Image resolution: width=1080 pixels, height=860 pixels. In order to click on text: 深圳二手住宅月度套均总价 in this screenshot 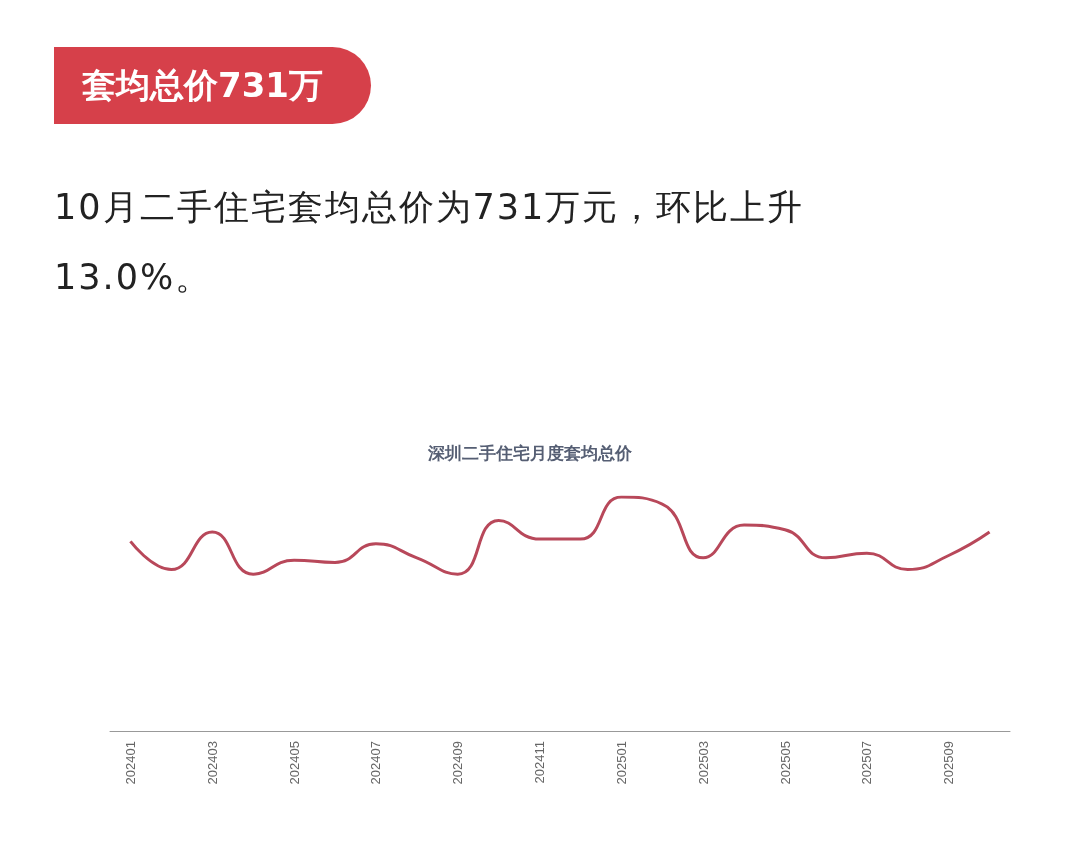, I will do `click(530, 453)`.